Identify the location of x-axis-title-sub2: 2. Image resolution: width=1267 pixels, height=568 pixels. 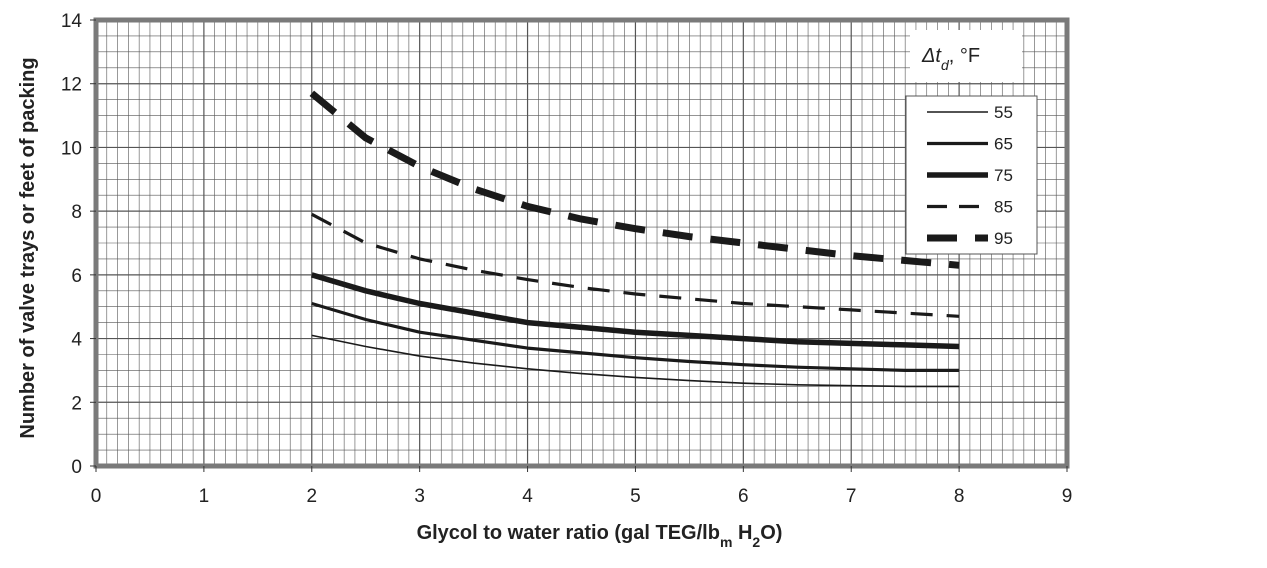
(756, 542).